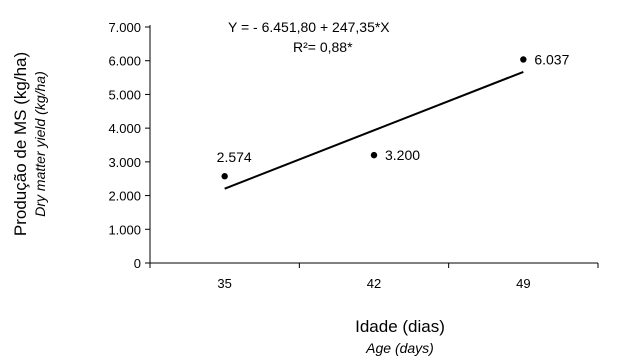 The image size is (643, 361). I want to click on x-tick-label: 42, so click(374, 283).